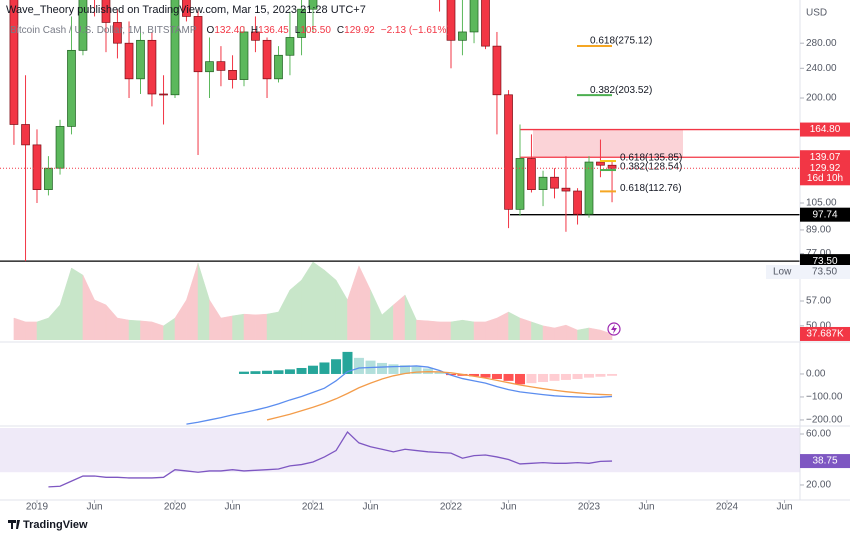 The width and height of the screenshot is (850, 537). Describe the element at coordinates (399, 395) in the screenshot. I see `macd-line` at that location.